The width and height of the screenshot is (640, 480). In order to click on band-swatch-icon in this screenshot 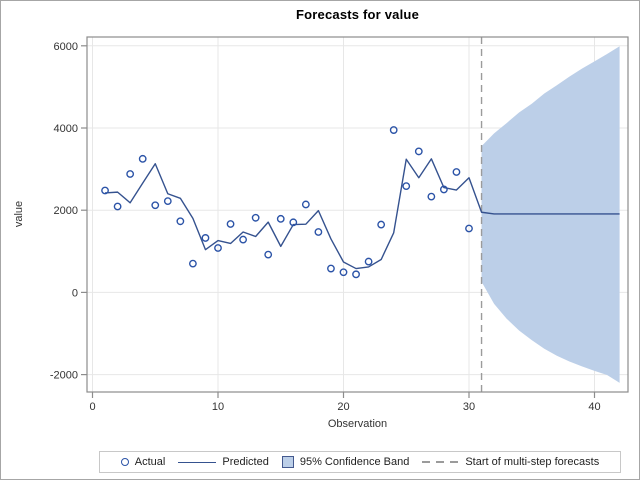, I will do `click(287, 462)`.